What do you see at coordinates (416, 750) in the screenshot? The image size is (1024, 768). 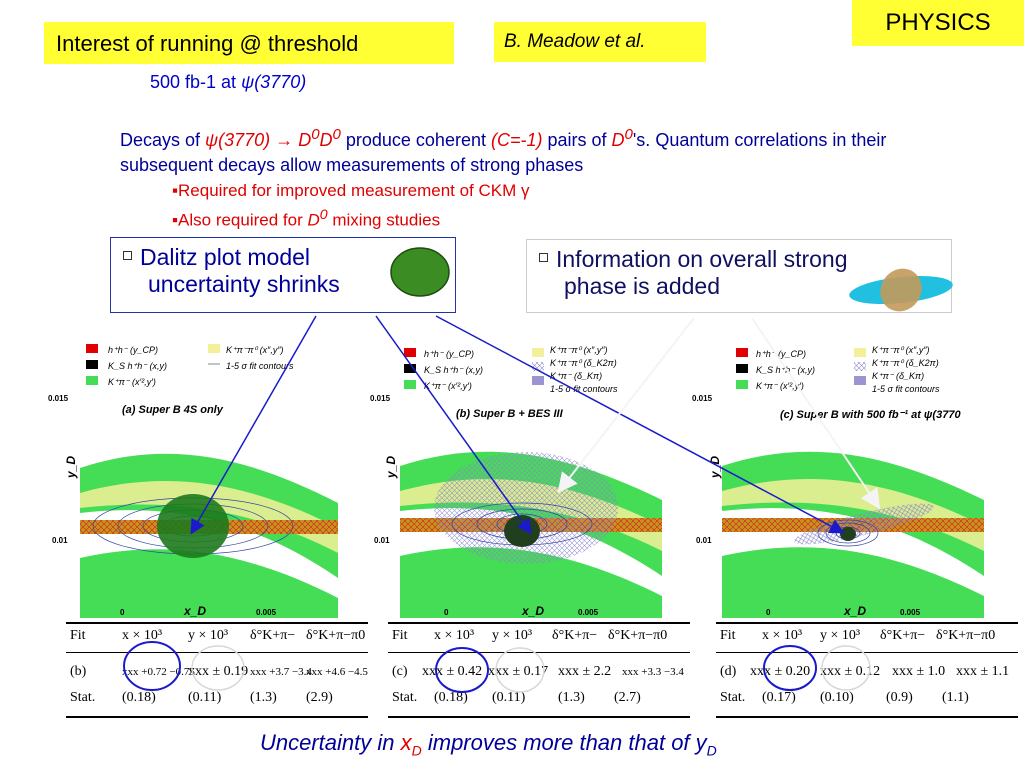 I see `footer-xd-sub: D` at bounding box center [416, 750].